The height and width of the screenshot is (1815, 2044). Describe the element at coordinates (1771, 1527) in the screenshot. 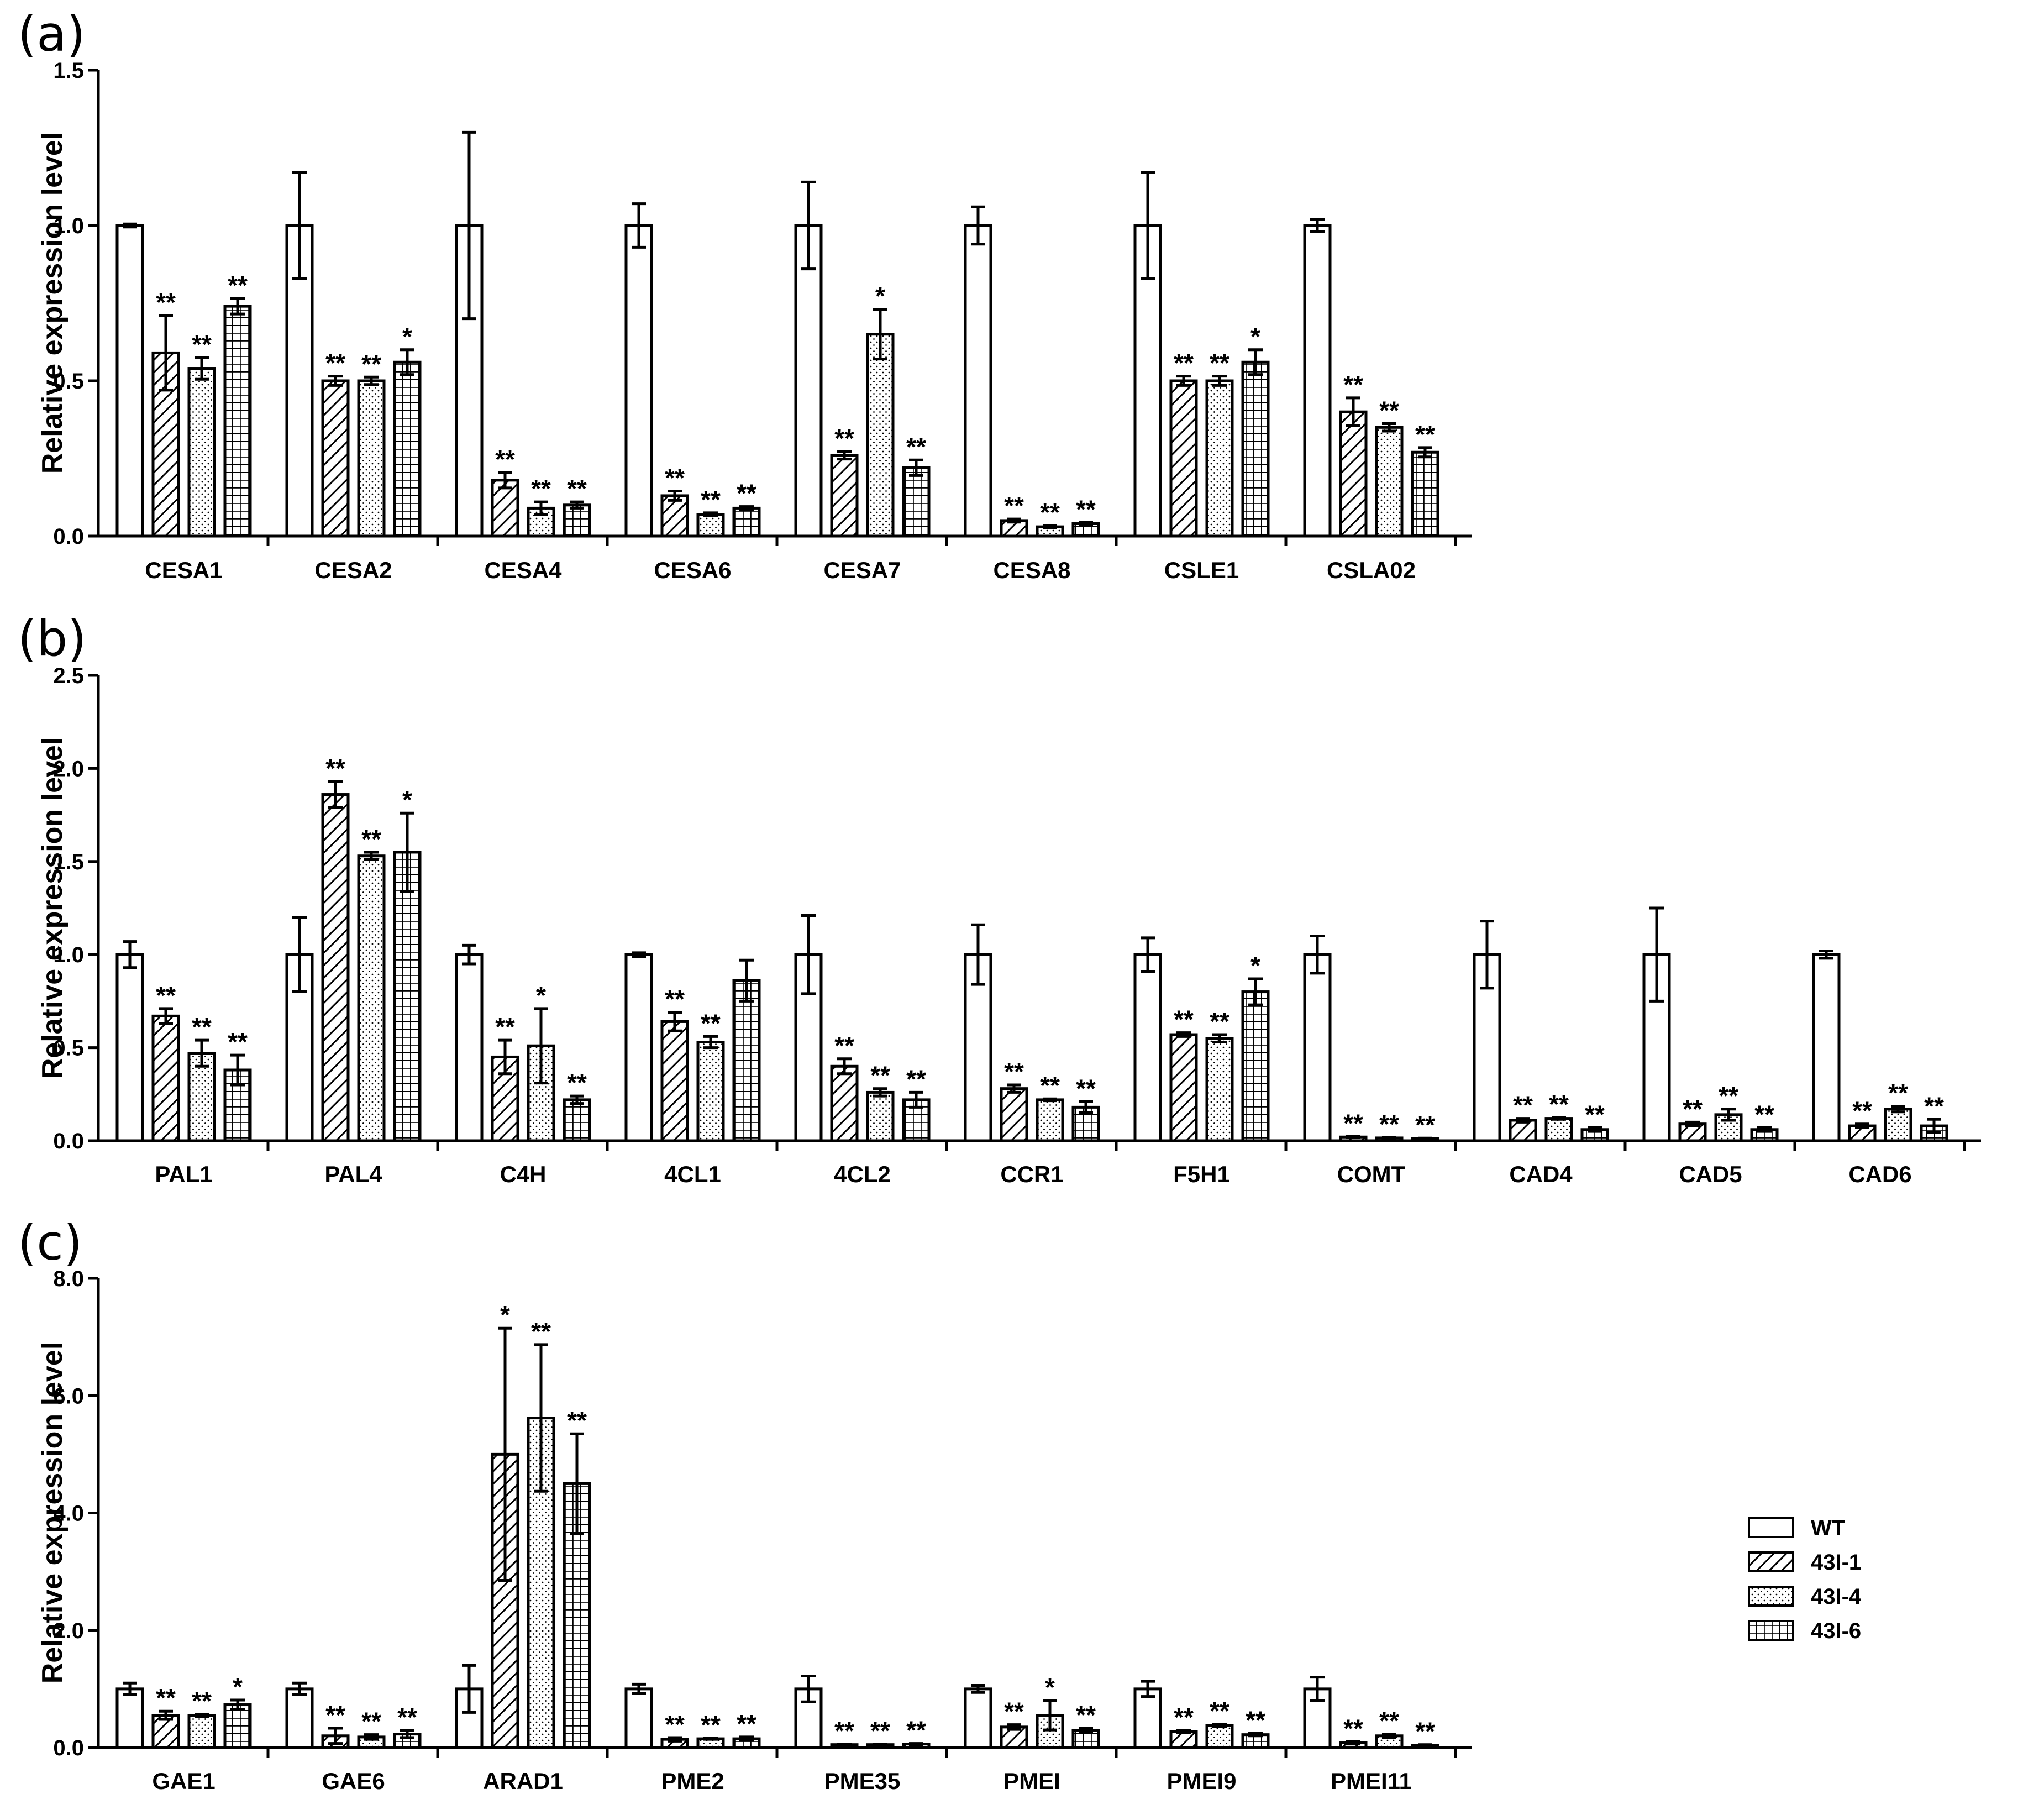

I see `legend-swatch-wt` at that location.